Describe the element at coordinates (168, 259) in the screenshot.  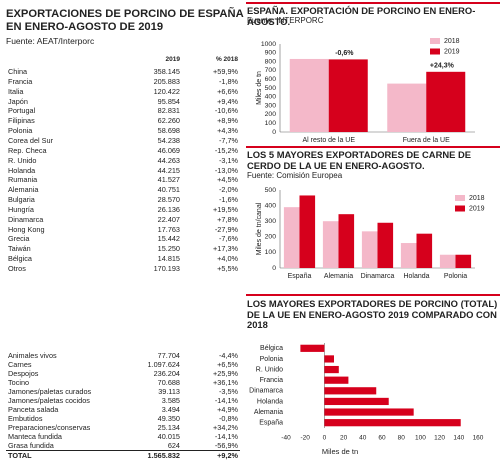
I see `row-value: 14.815` at that location.